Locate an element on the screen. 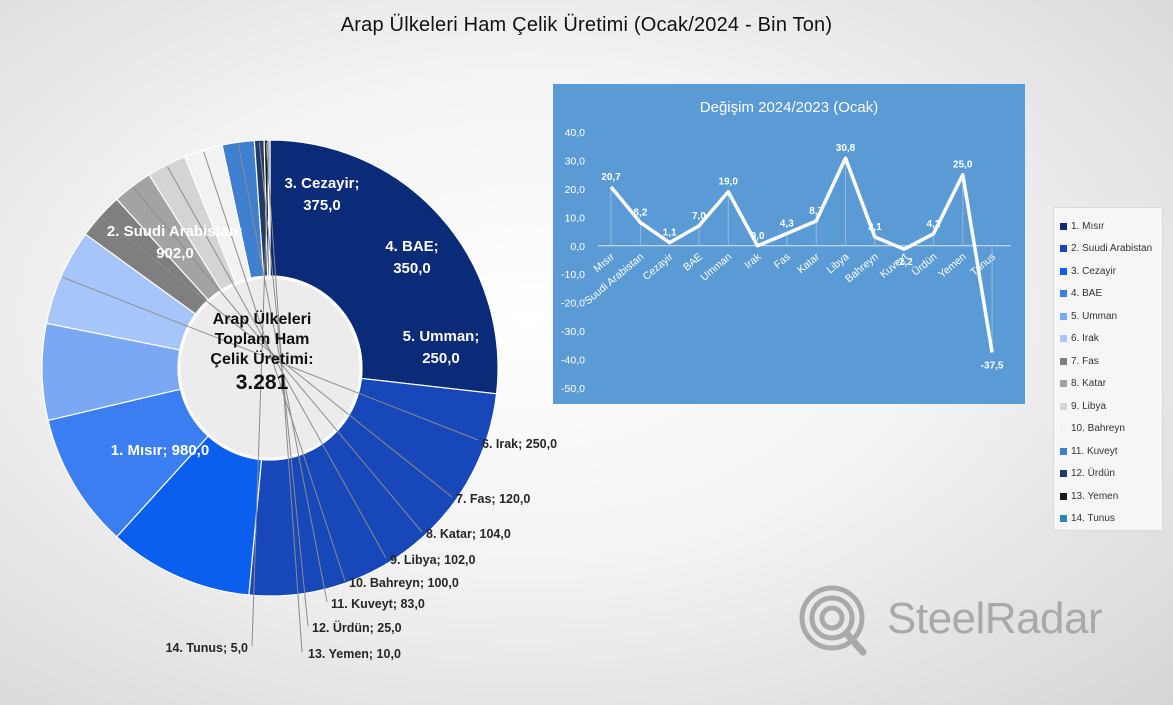 Image resolution: width=1173 pixels, height=705 pixels. line-value-label: 20,7 is located at coordinates (611, 177).